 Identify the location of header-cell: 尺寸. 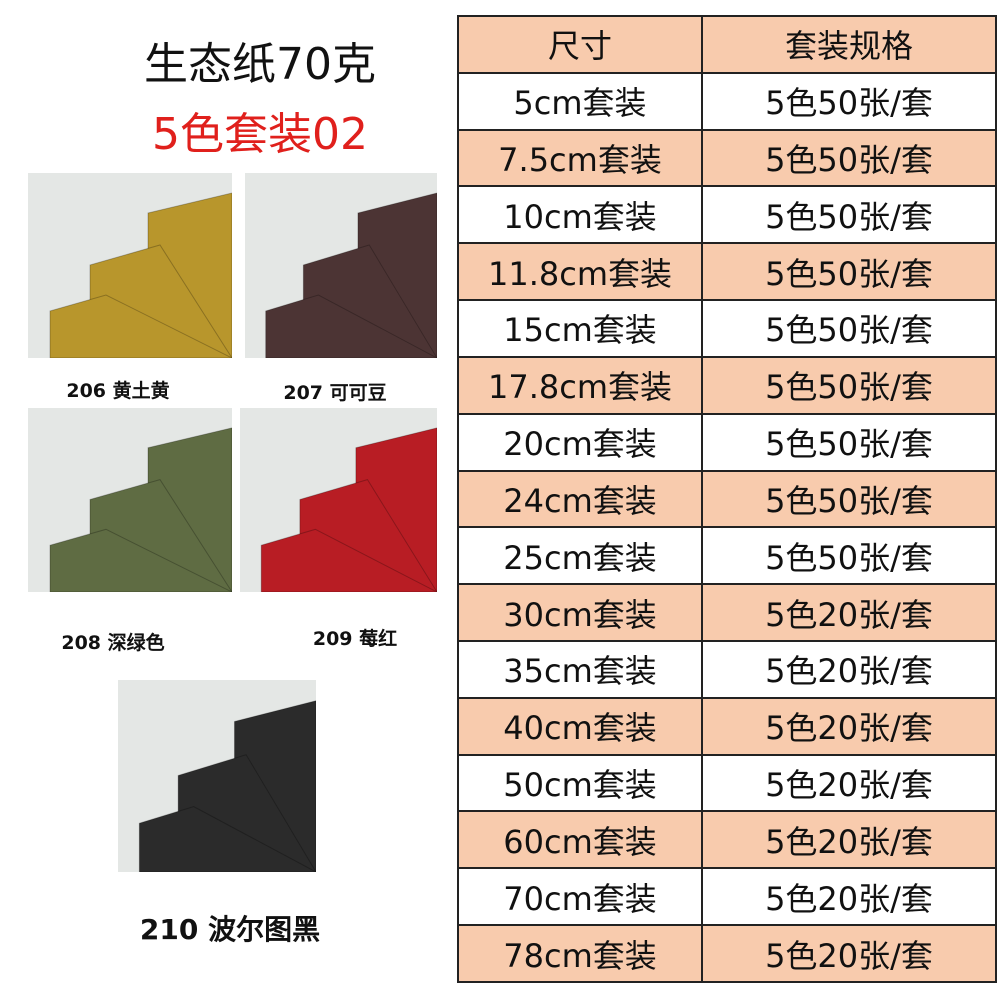
(580, 44).